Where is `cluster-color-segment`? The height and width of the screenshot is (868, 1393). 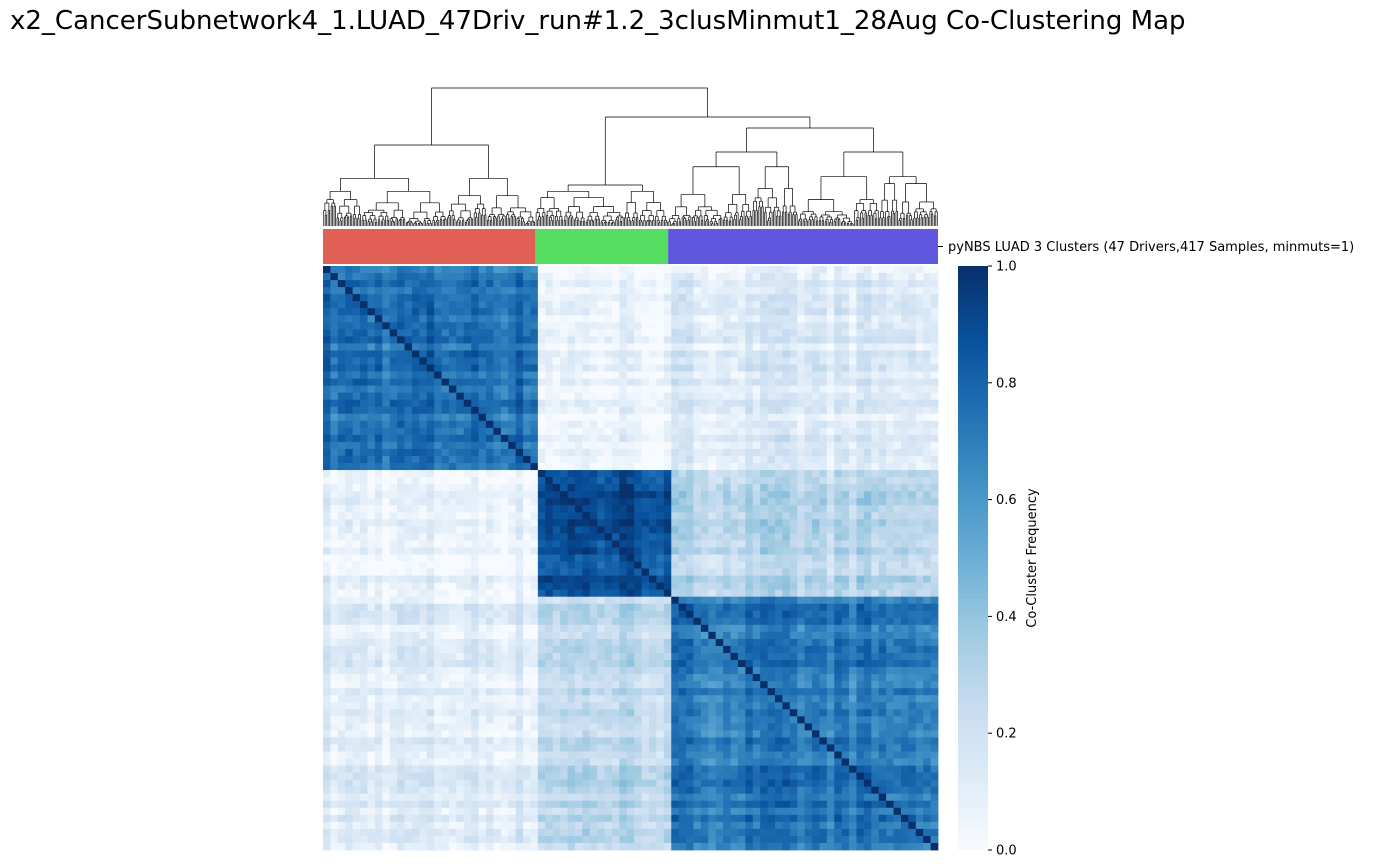 cluster-color-segment is located at coordinates (429, 246).